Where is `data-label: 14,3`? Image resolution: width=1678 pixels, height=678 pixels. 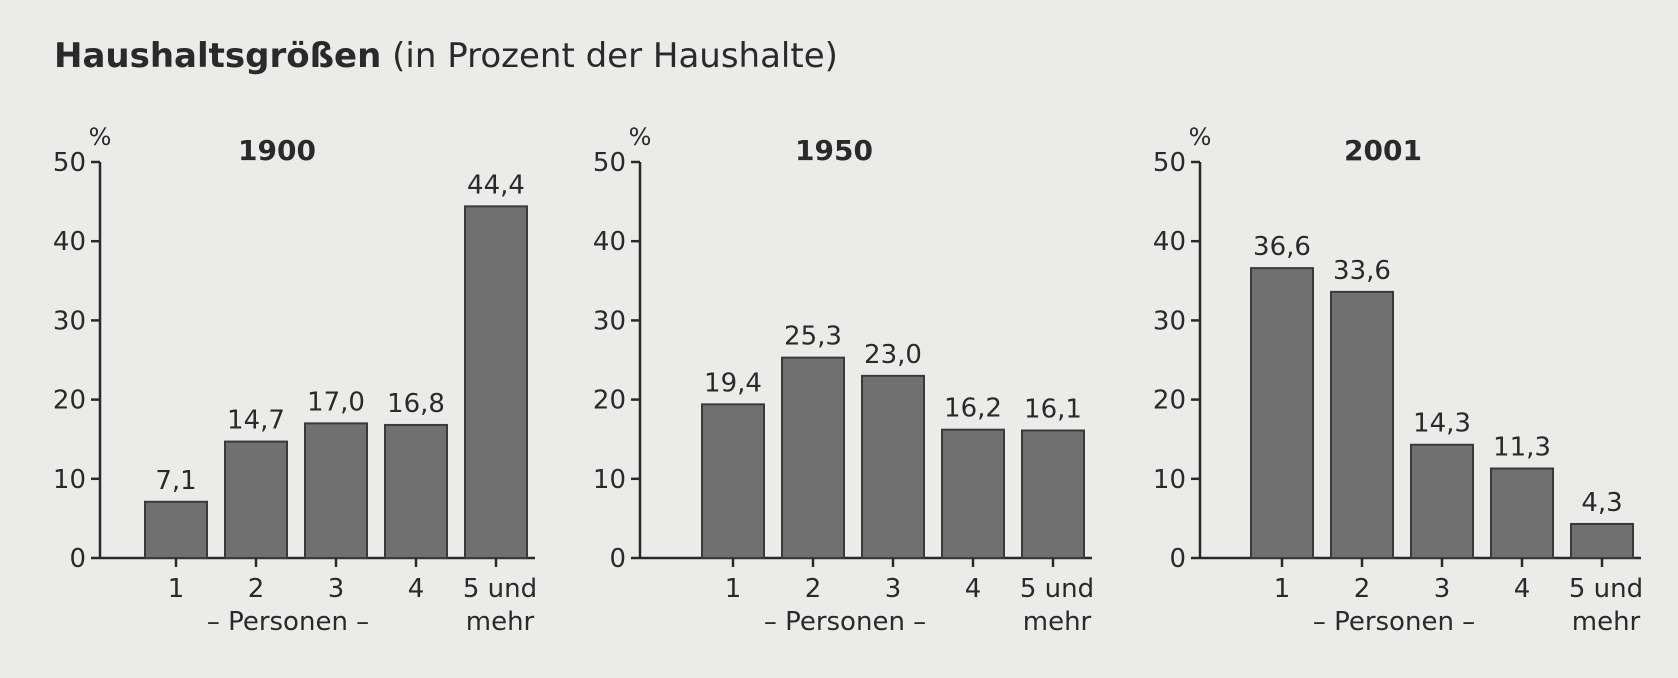 data-label: 14,3 is located at coordinates (1442, 424).